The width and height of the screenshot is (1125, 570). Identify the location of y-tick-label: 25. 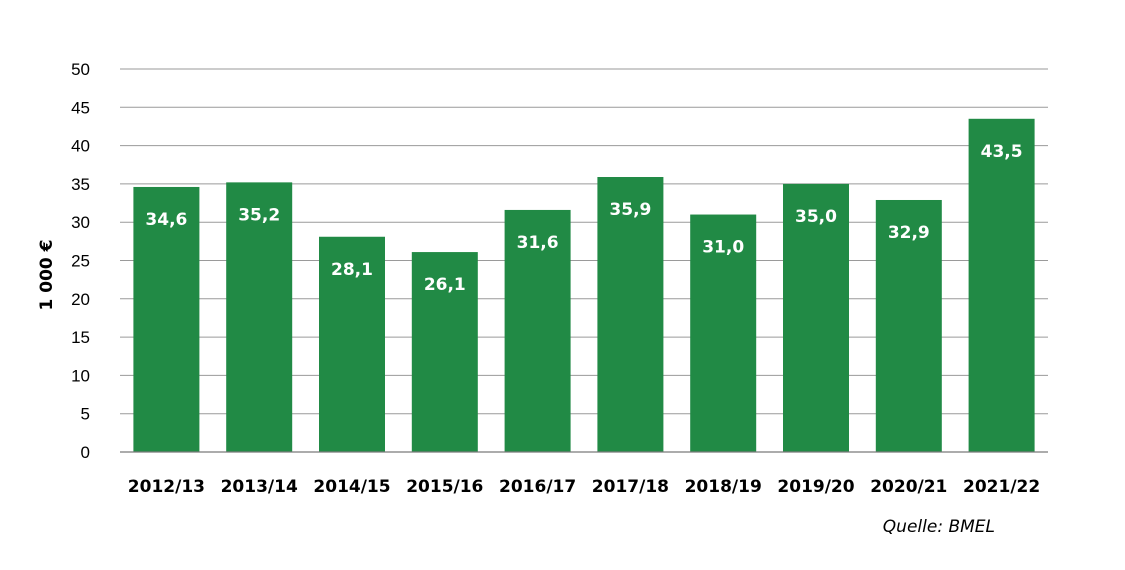
(80, 261).